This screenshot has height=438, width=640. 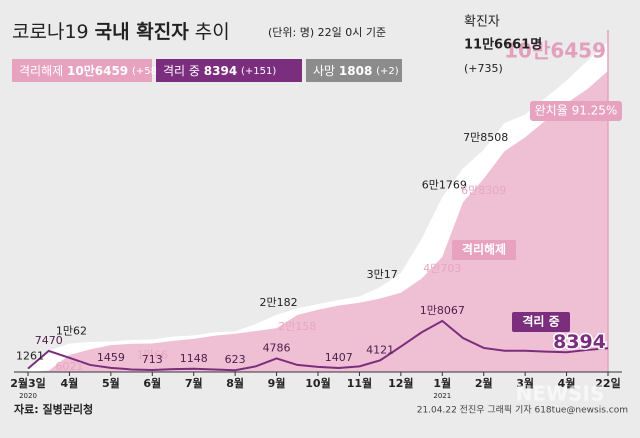 I want to click on x-year-label: 2020, so click(x=28, y=396).